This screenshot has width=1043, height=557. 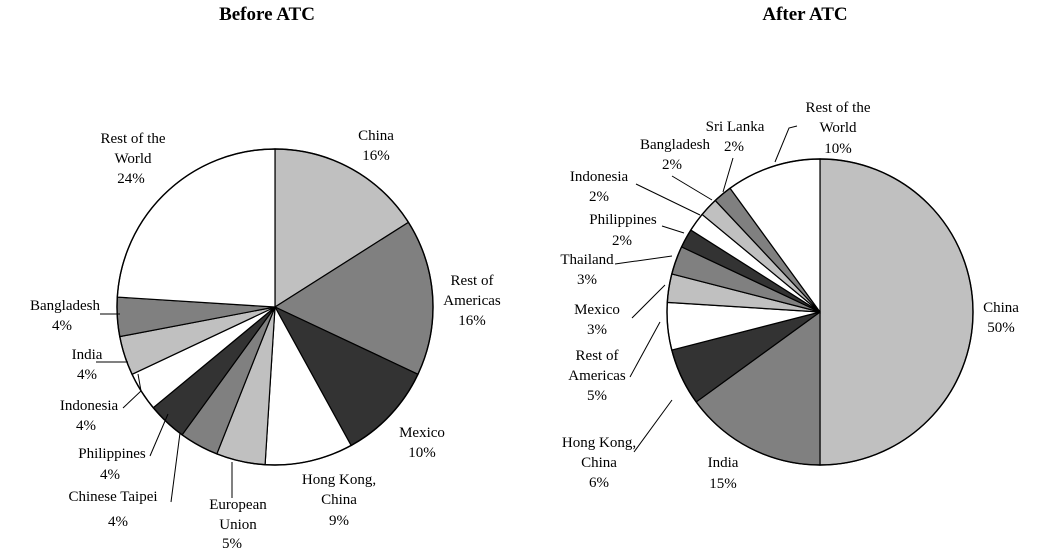 What do you see at coordinates (118, 522) in the screenshot?
I see `slice-percent-chinese-taipei: 4%` at bounding box center [118, 522].